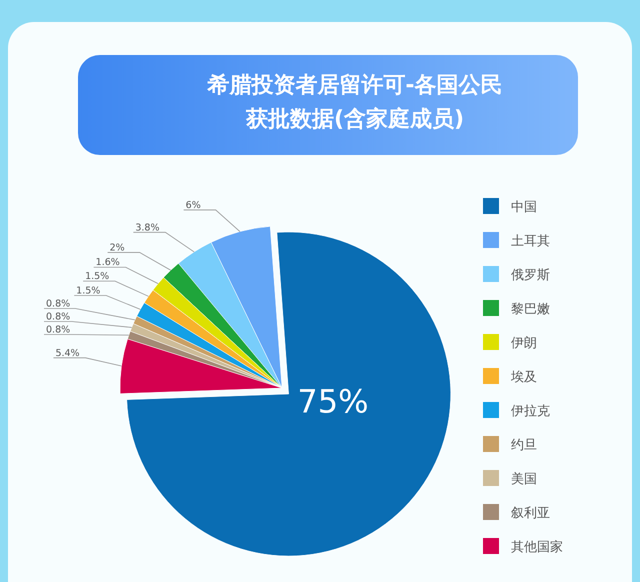 This screenshot has width=640, height=582. I want to click on legend-label: 叙利亚, so click(530, 513).